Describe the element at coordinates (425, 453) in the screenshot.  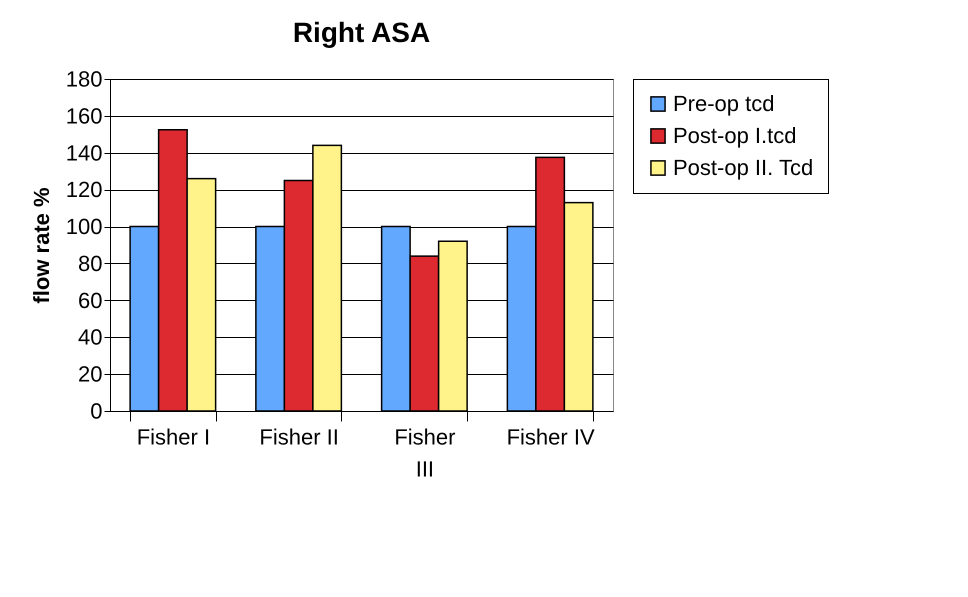
I see `x-tick-label: Fisher III` at that location.